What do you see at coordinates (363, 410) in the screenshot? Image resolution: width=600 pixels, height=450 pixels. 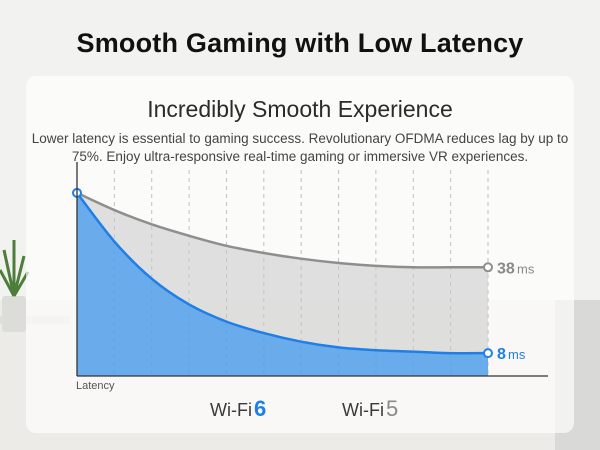 I see `legend-wifi5-label: Wi-Fi` at bounding box center [363, 410].